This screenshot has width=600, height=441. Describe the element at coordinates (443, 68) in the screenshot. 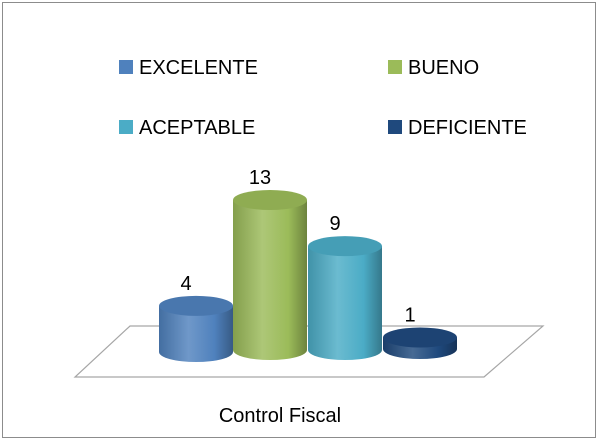

I see `legend-label-bueno: BUENO` at that location.